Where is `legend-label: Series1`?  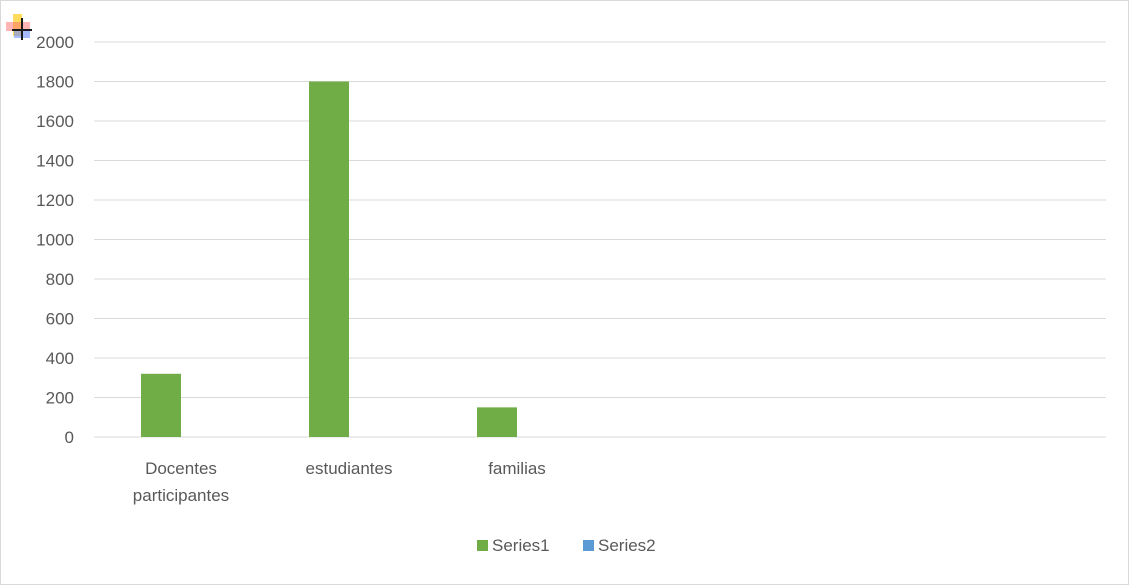 legend-label: Series1 is located at coordinates (521, 545).